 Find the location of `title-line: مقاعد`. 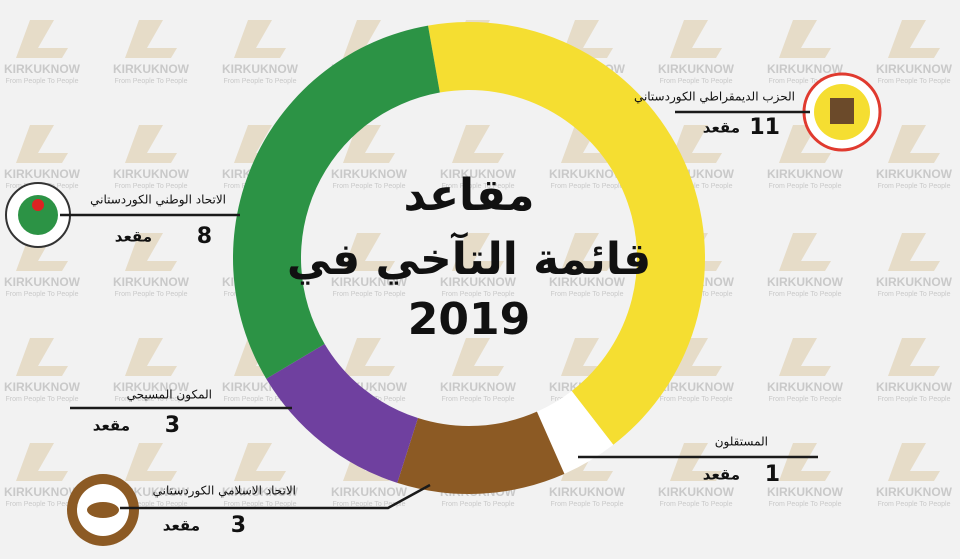

title-line: مقاعد is located at coordinates (469, 195).